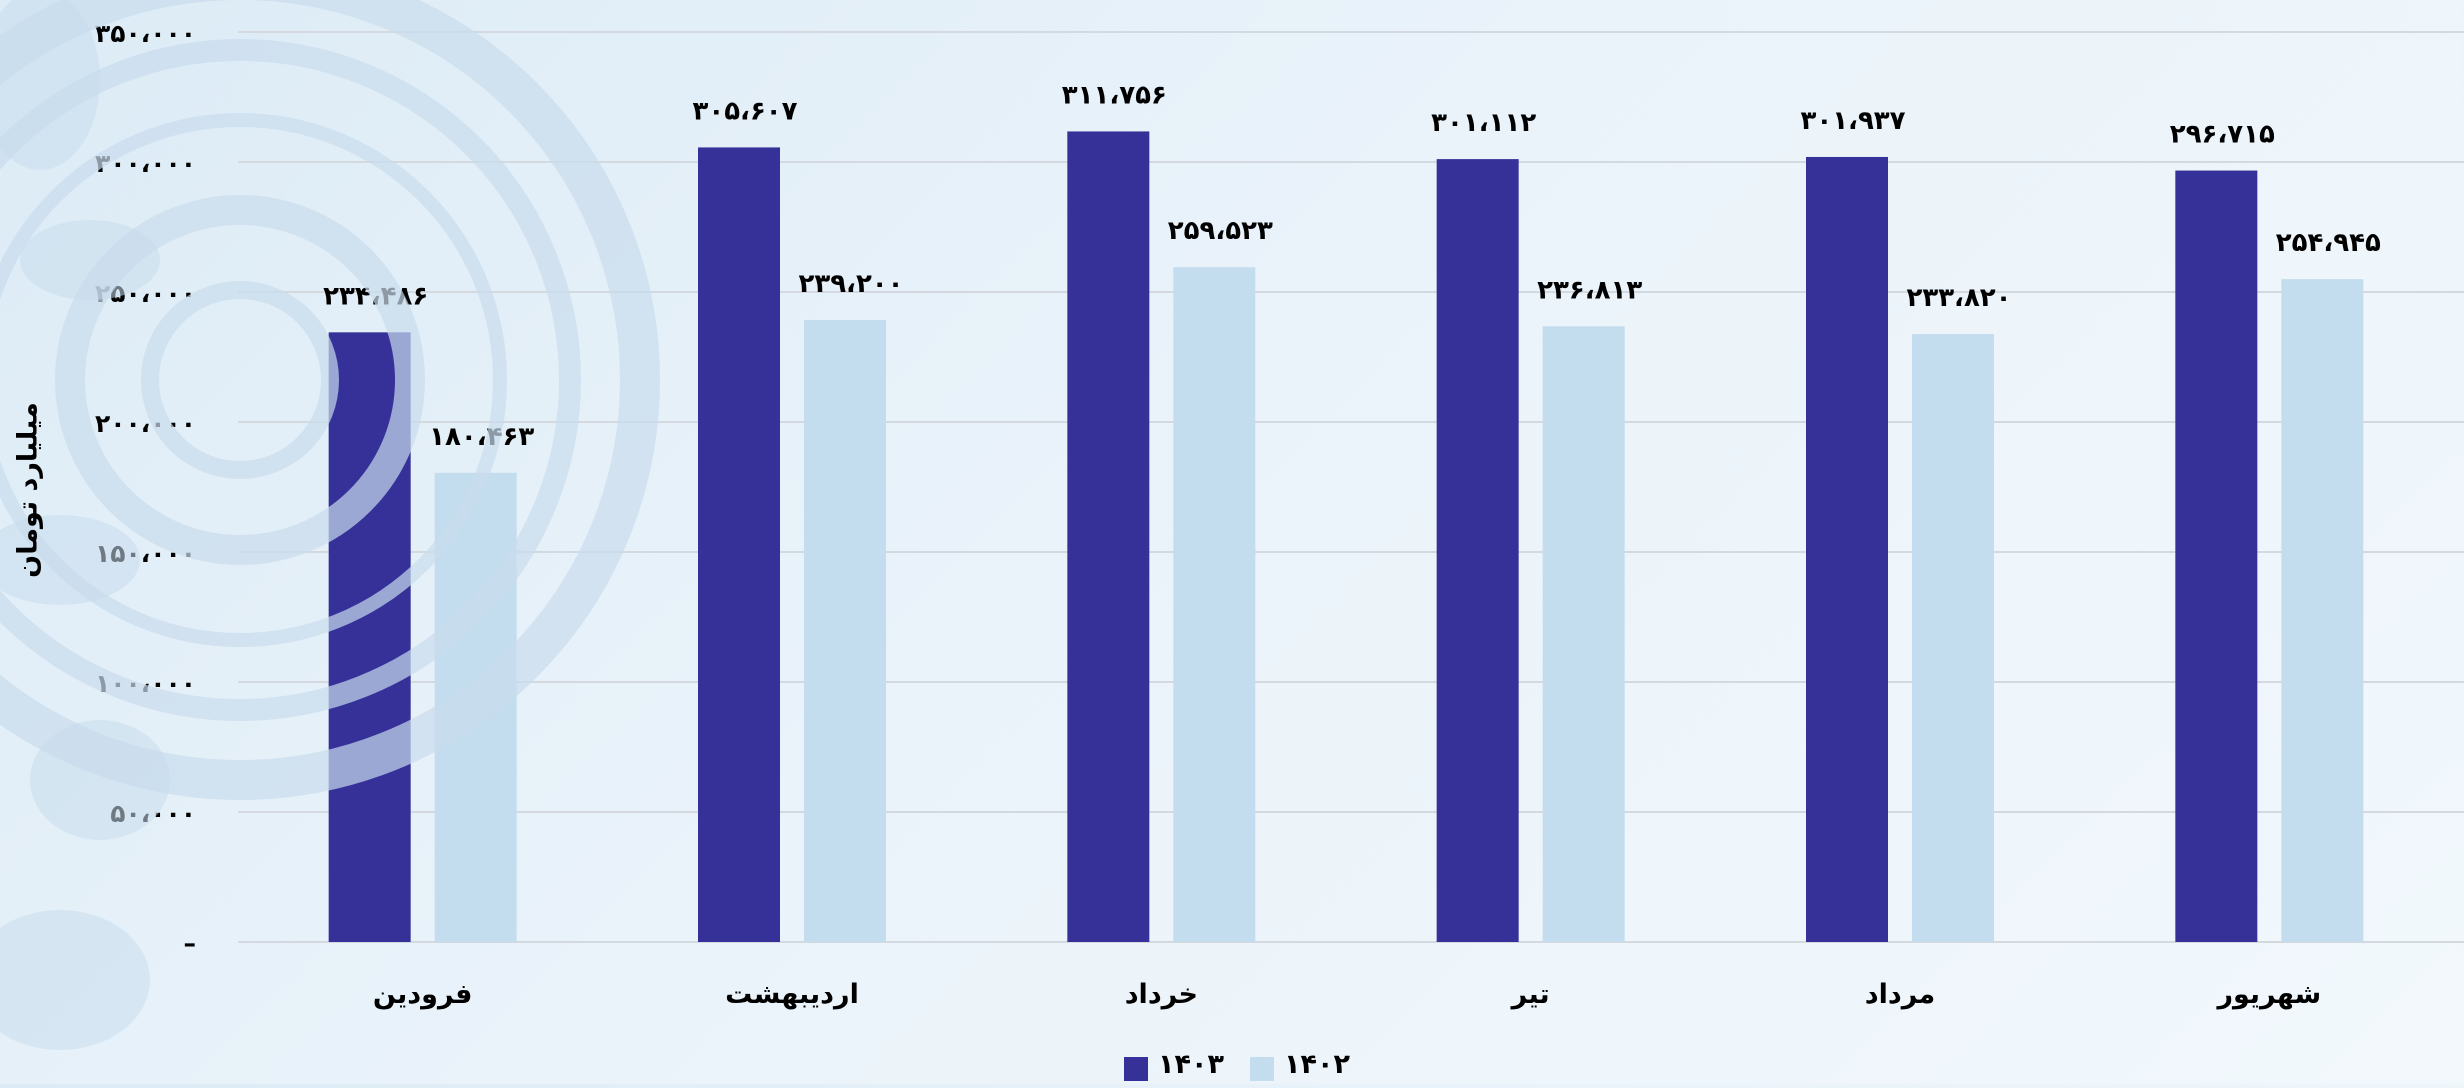  Describe the element at coordinates (792, 994) in the screenshot. I see `x-tick-label: اردیبهشت` at that location.